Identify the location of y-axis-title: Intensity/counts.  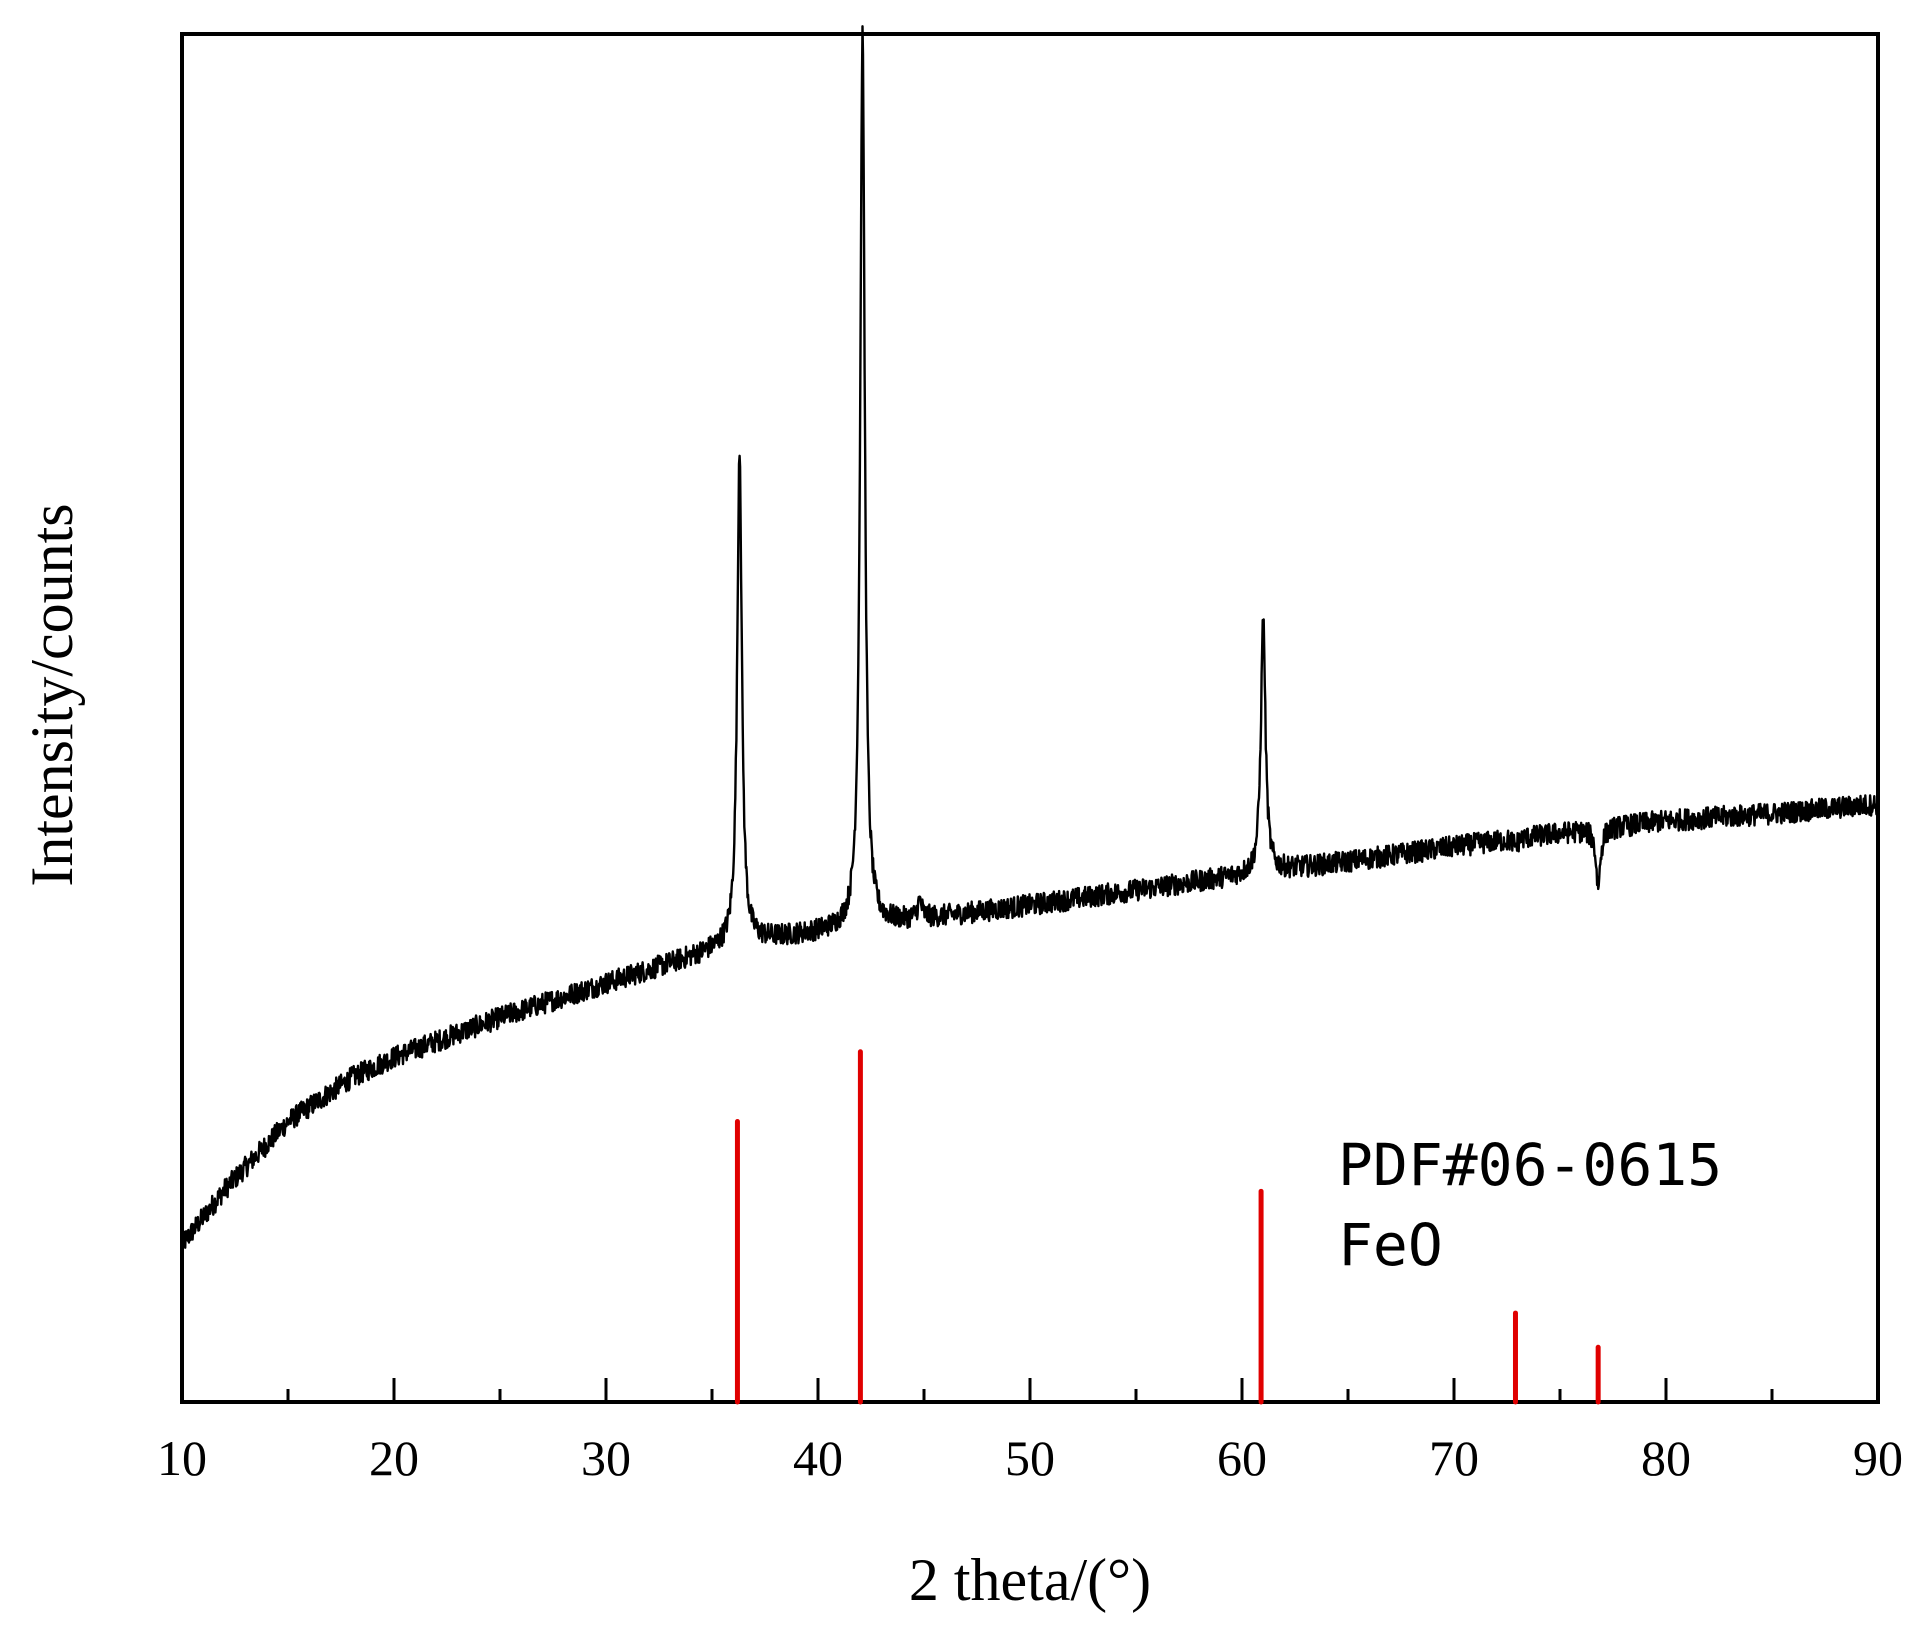
(52, 694).